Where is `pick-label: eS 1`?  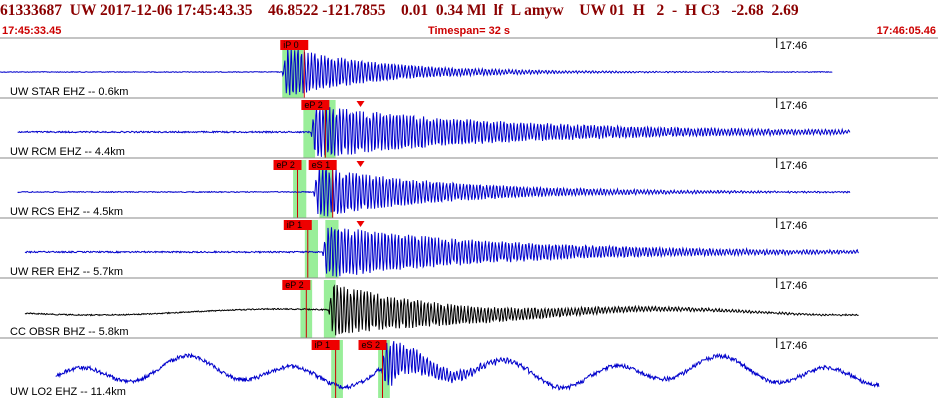
pick-label: eS 1 is located at coordinates (321, 165).